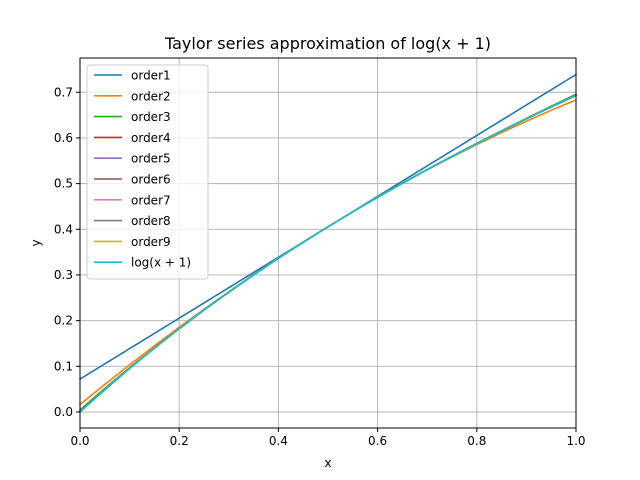 This screenshot has height=480, width=640. What do you see at coordinates (151, 138) in the screenshot?
I see `legend-label-order4: order4` at bounding box center [151, 138].